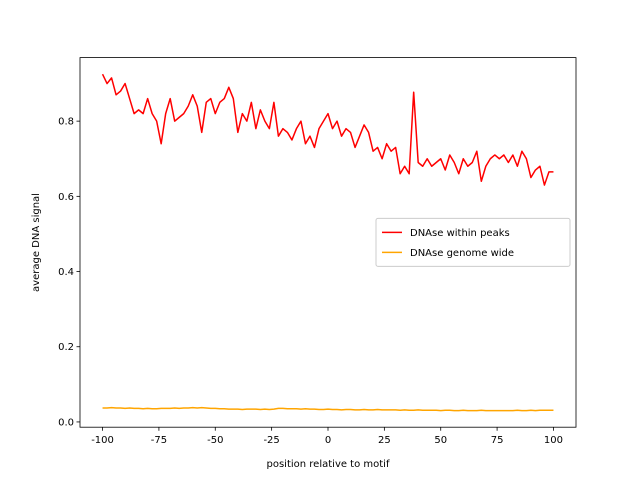 This screenshot has width=640, height=480. I want to click on legend-label: DNAse genome wide, so click(462, 253).